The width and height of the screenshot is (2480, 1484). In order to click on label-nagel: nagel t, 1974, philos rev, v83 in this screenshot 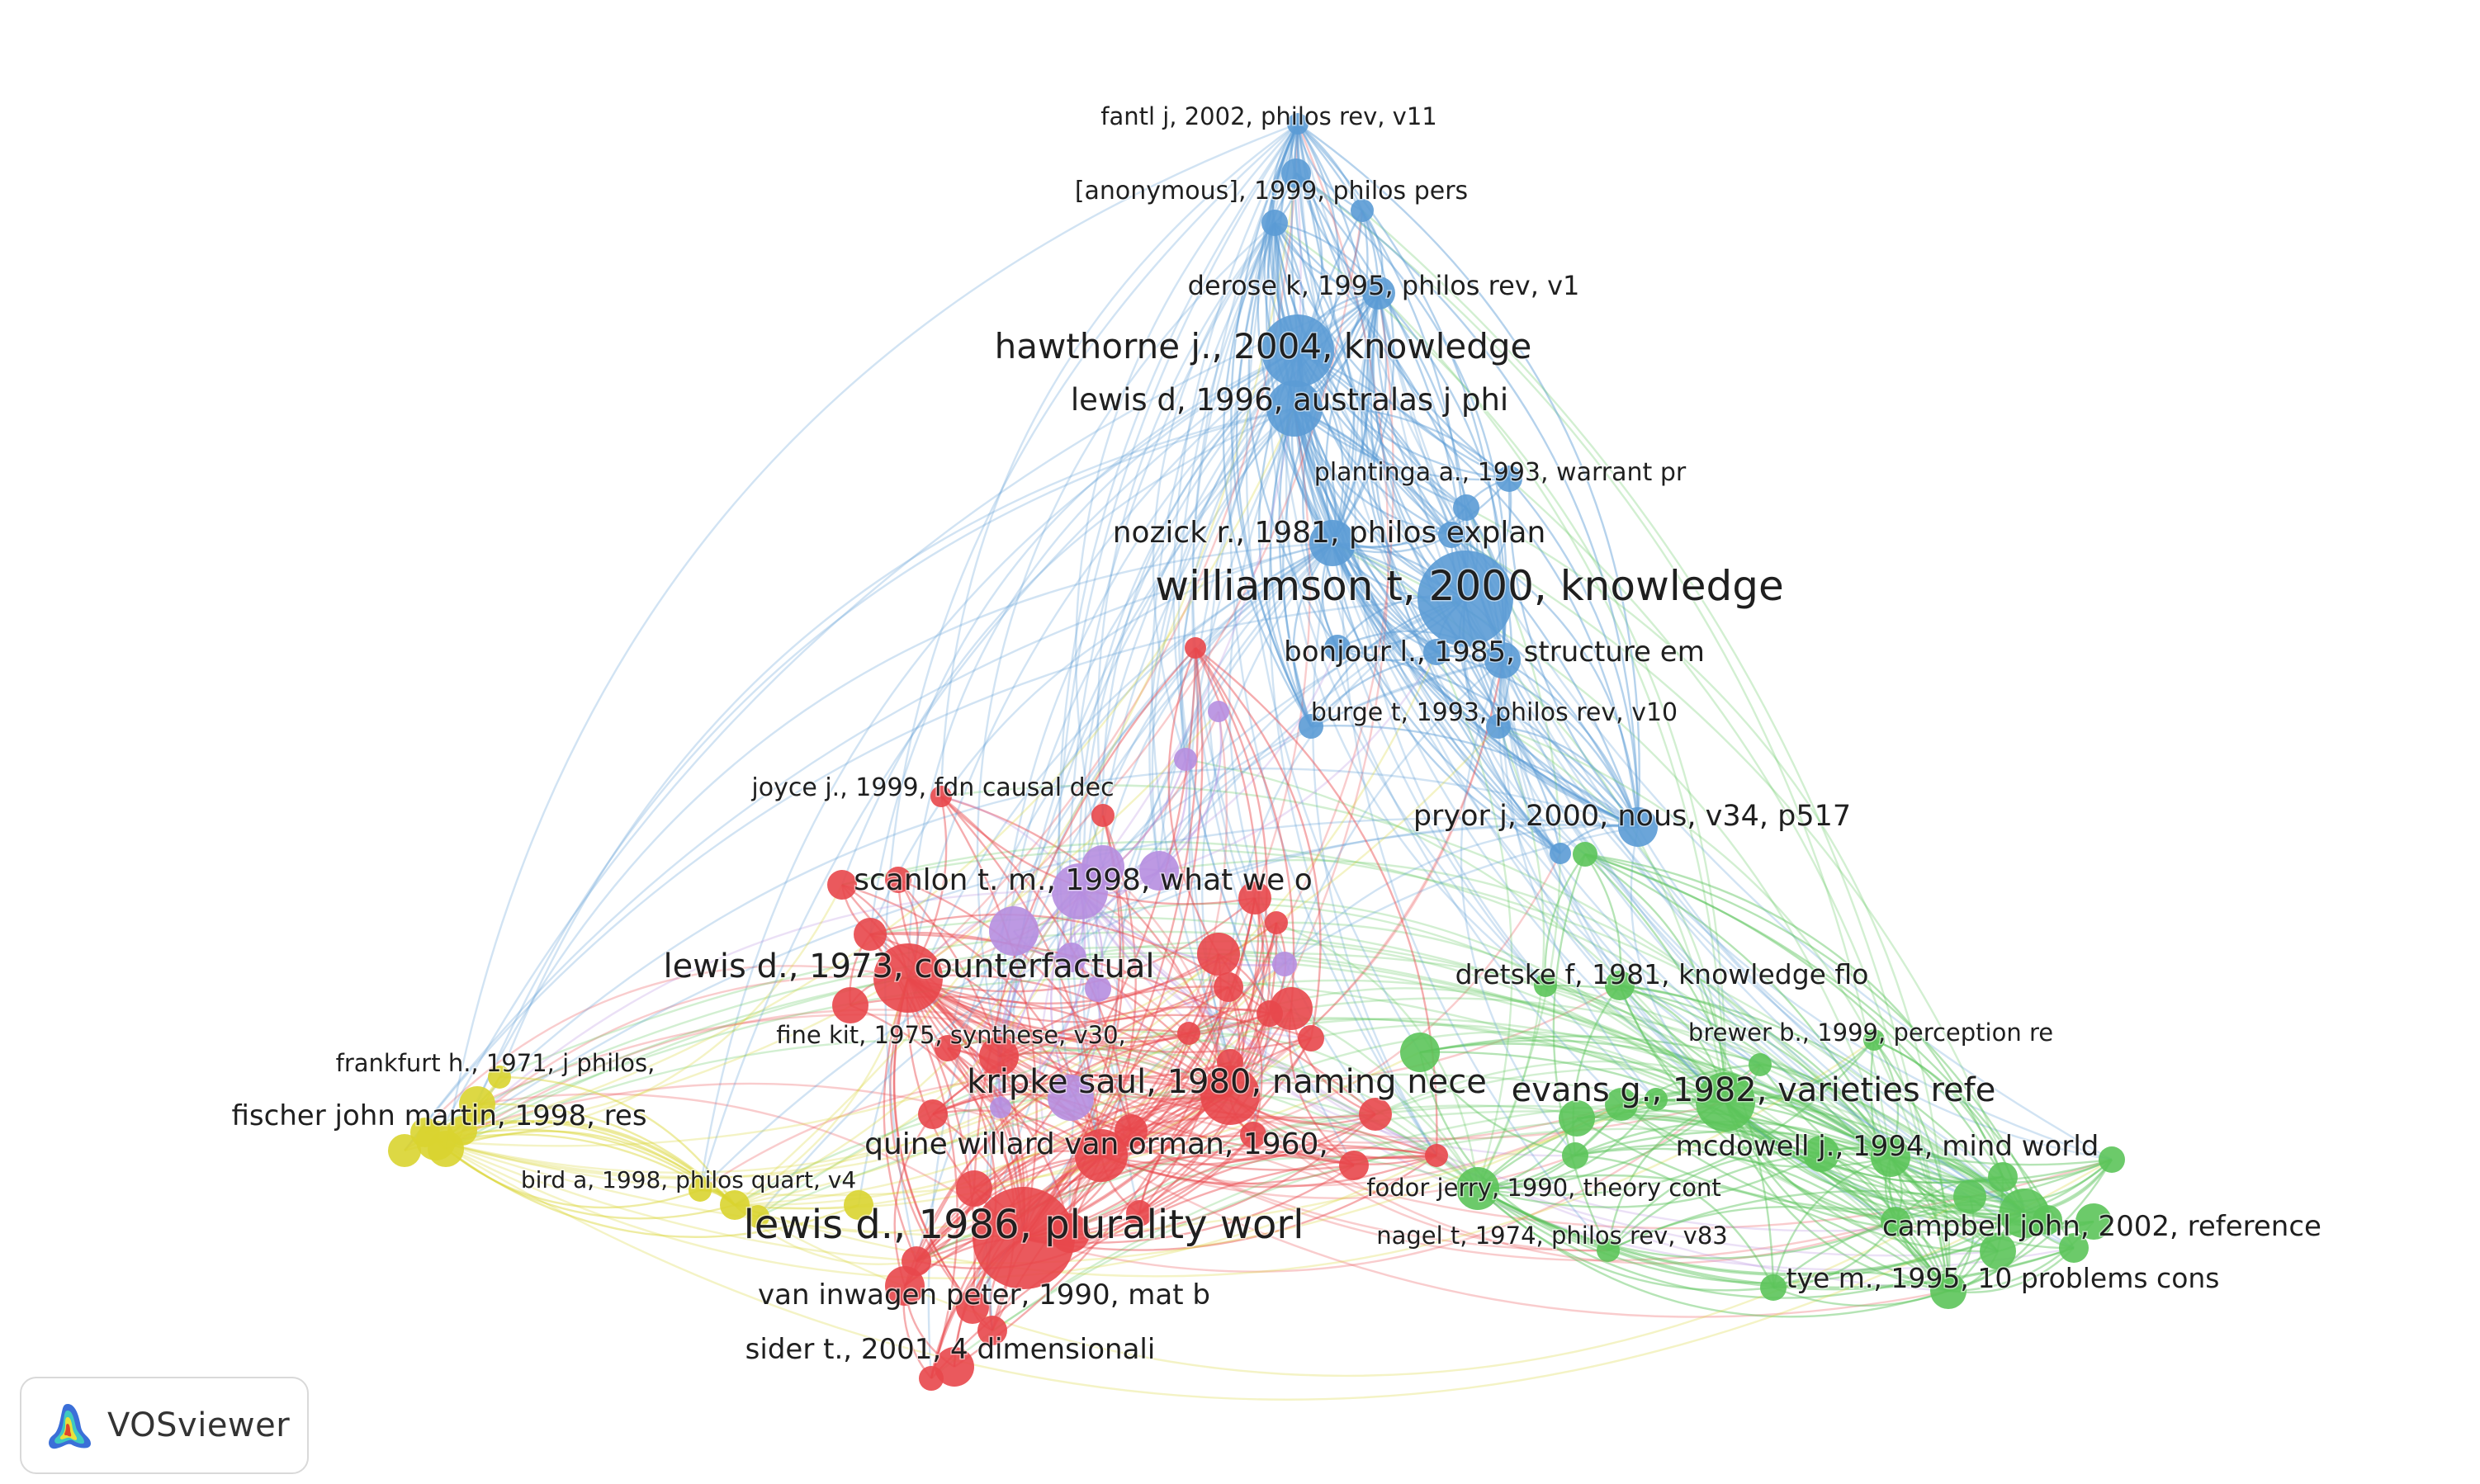, I will do `click(1552, 1236)`.